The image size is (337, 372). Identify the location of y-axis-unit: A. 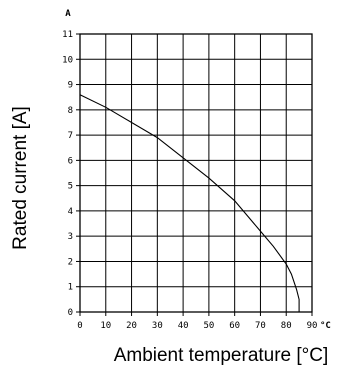
(68, 14).